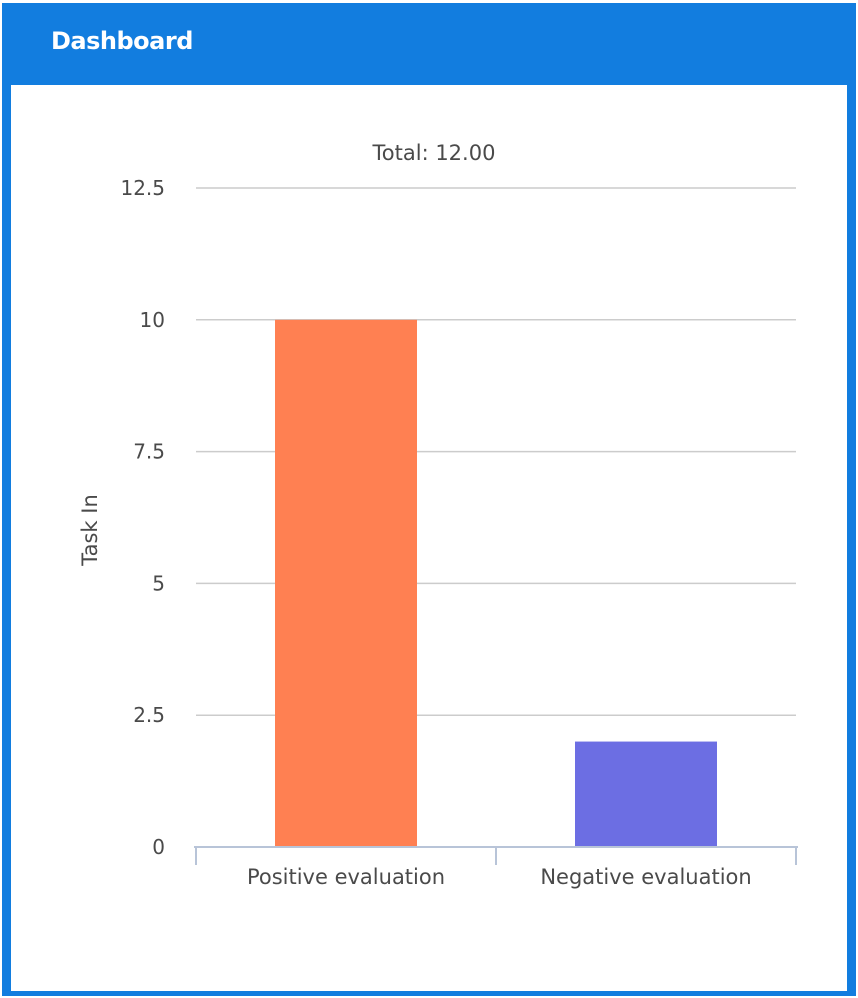 The height and width of the screenshot is (998, 858). Describe the element at coordinates (149, 452) in the screenshot. I see `y-tick-label: 7.5` at that location.